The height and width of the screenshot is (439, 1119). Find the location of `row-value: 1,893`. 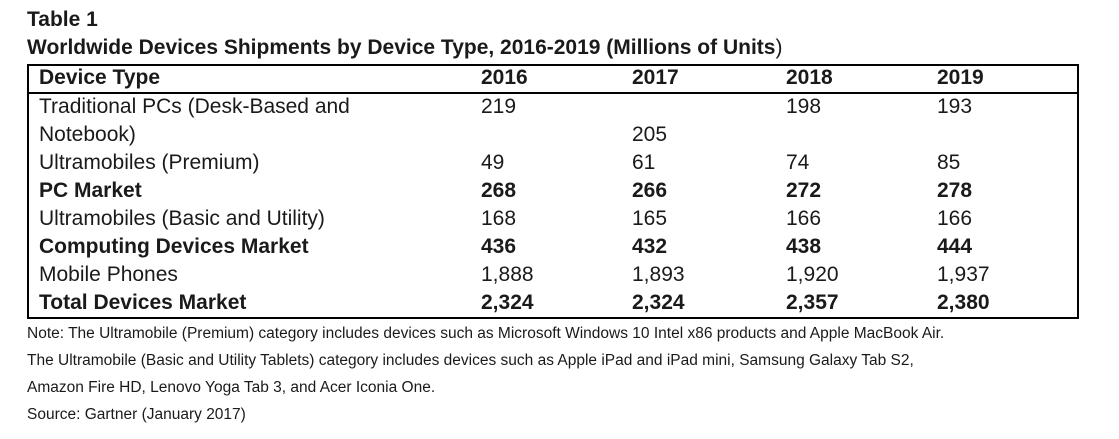

row-value: 1,893 is located at coordinates (658, 274).